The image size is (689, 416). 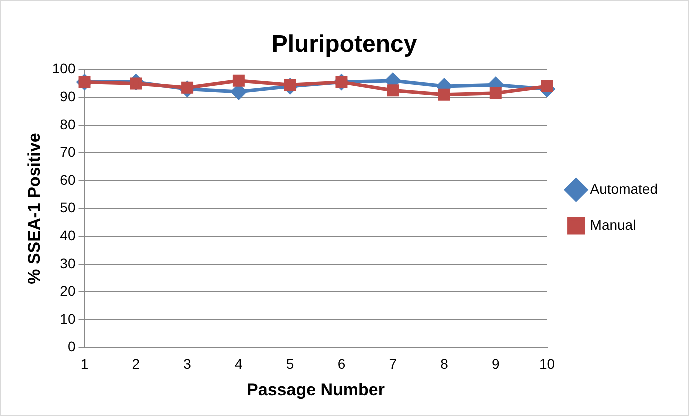 What do you see at coordinates (68, 291) in the screenshot?
I see `y-tick-label: 20` at bounding box center [68, 291].